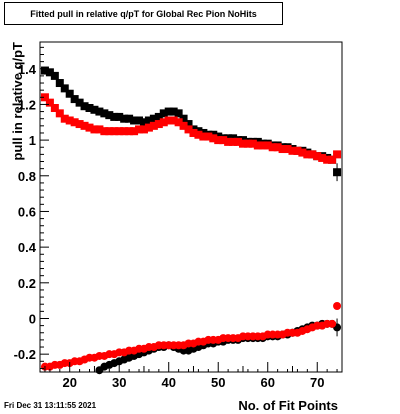 The image size is (400, 414). Describe the element at coordinates (27, 69) in the screenshot. I see `y-tick-label: 1.4` at that location.